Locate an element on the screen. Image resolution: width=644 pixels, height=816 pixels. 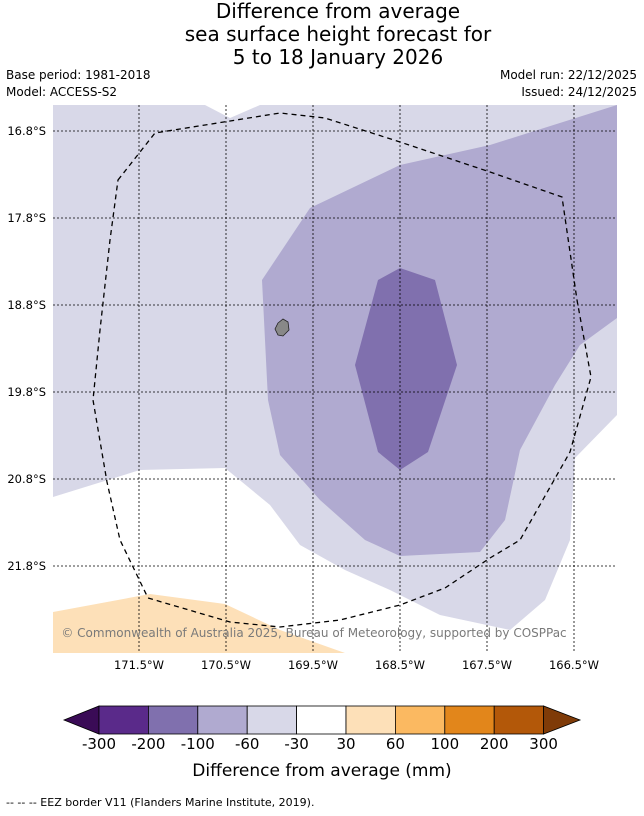
colorbar-tick-label: -100 is located at coordinates (197, 744).